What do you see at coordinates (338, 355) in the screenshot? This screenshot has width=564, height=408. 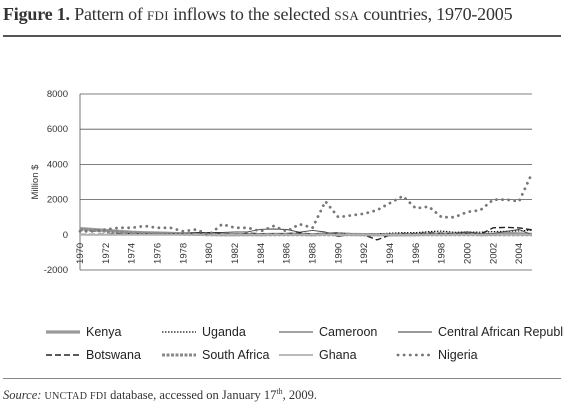 I see `legend-label: Ghana` at bounding box center [338, 355].